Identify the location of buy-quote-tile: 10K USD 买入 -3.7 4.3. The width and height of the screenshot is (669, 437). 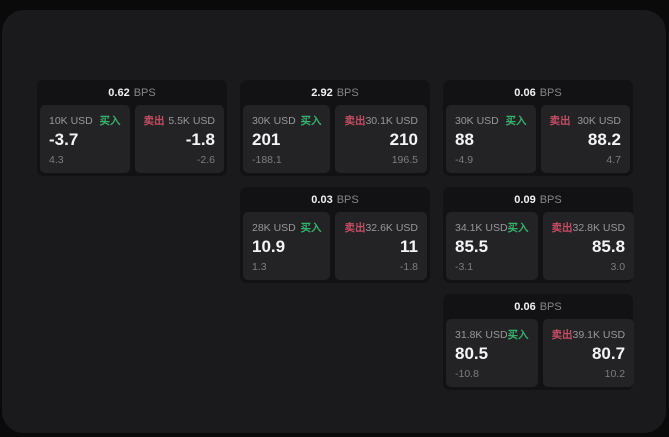
(85, 139).